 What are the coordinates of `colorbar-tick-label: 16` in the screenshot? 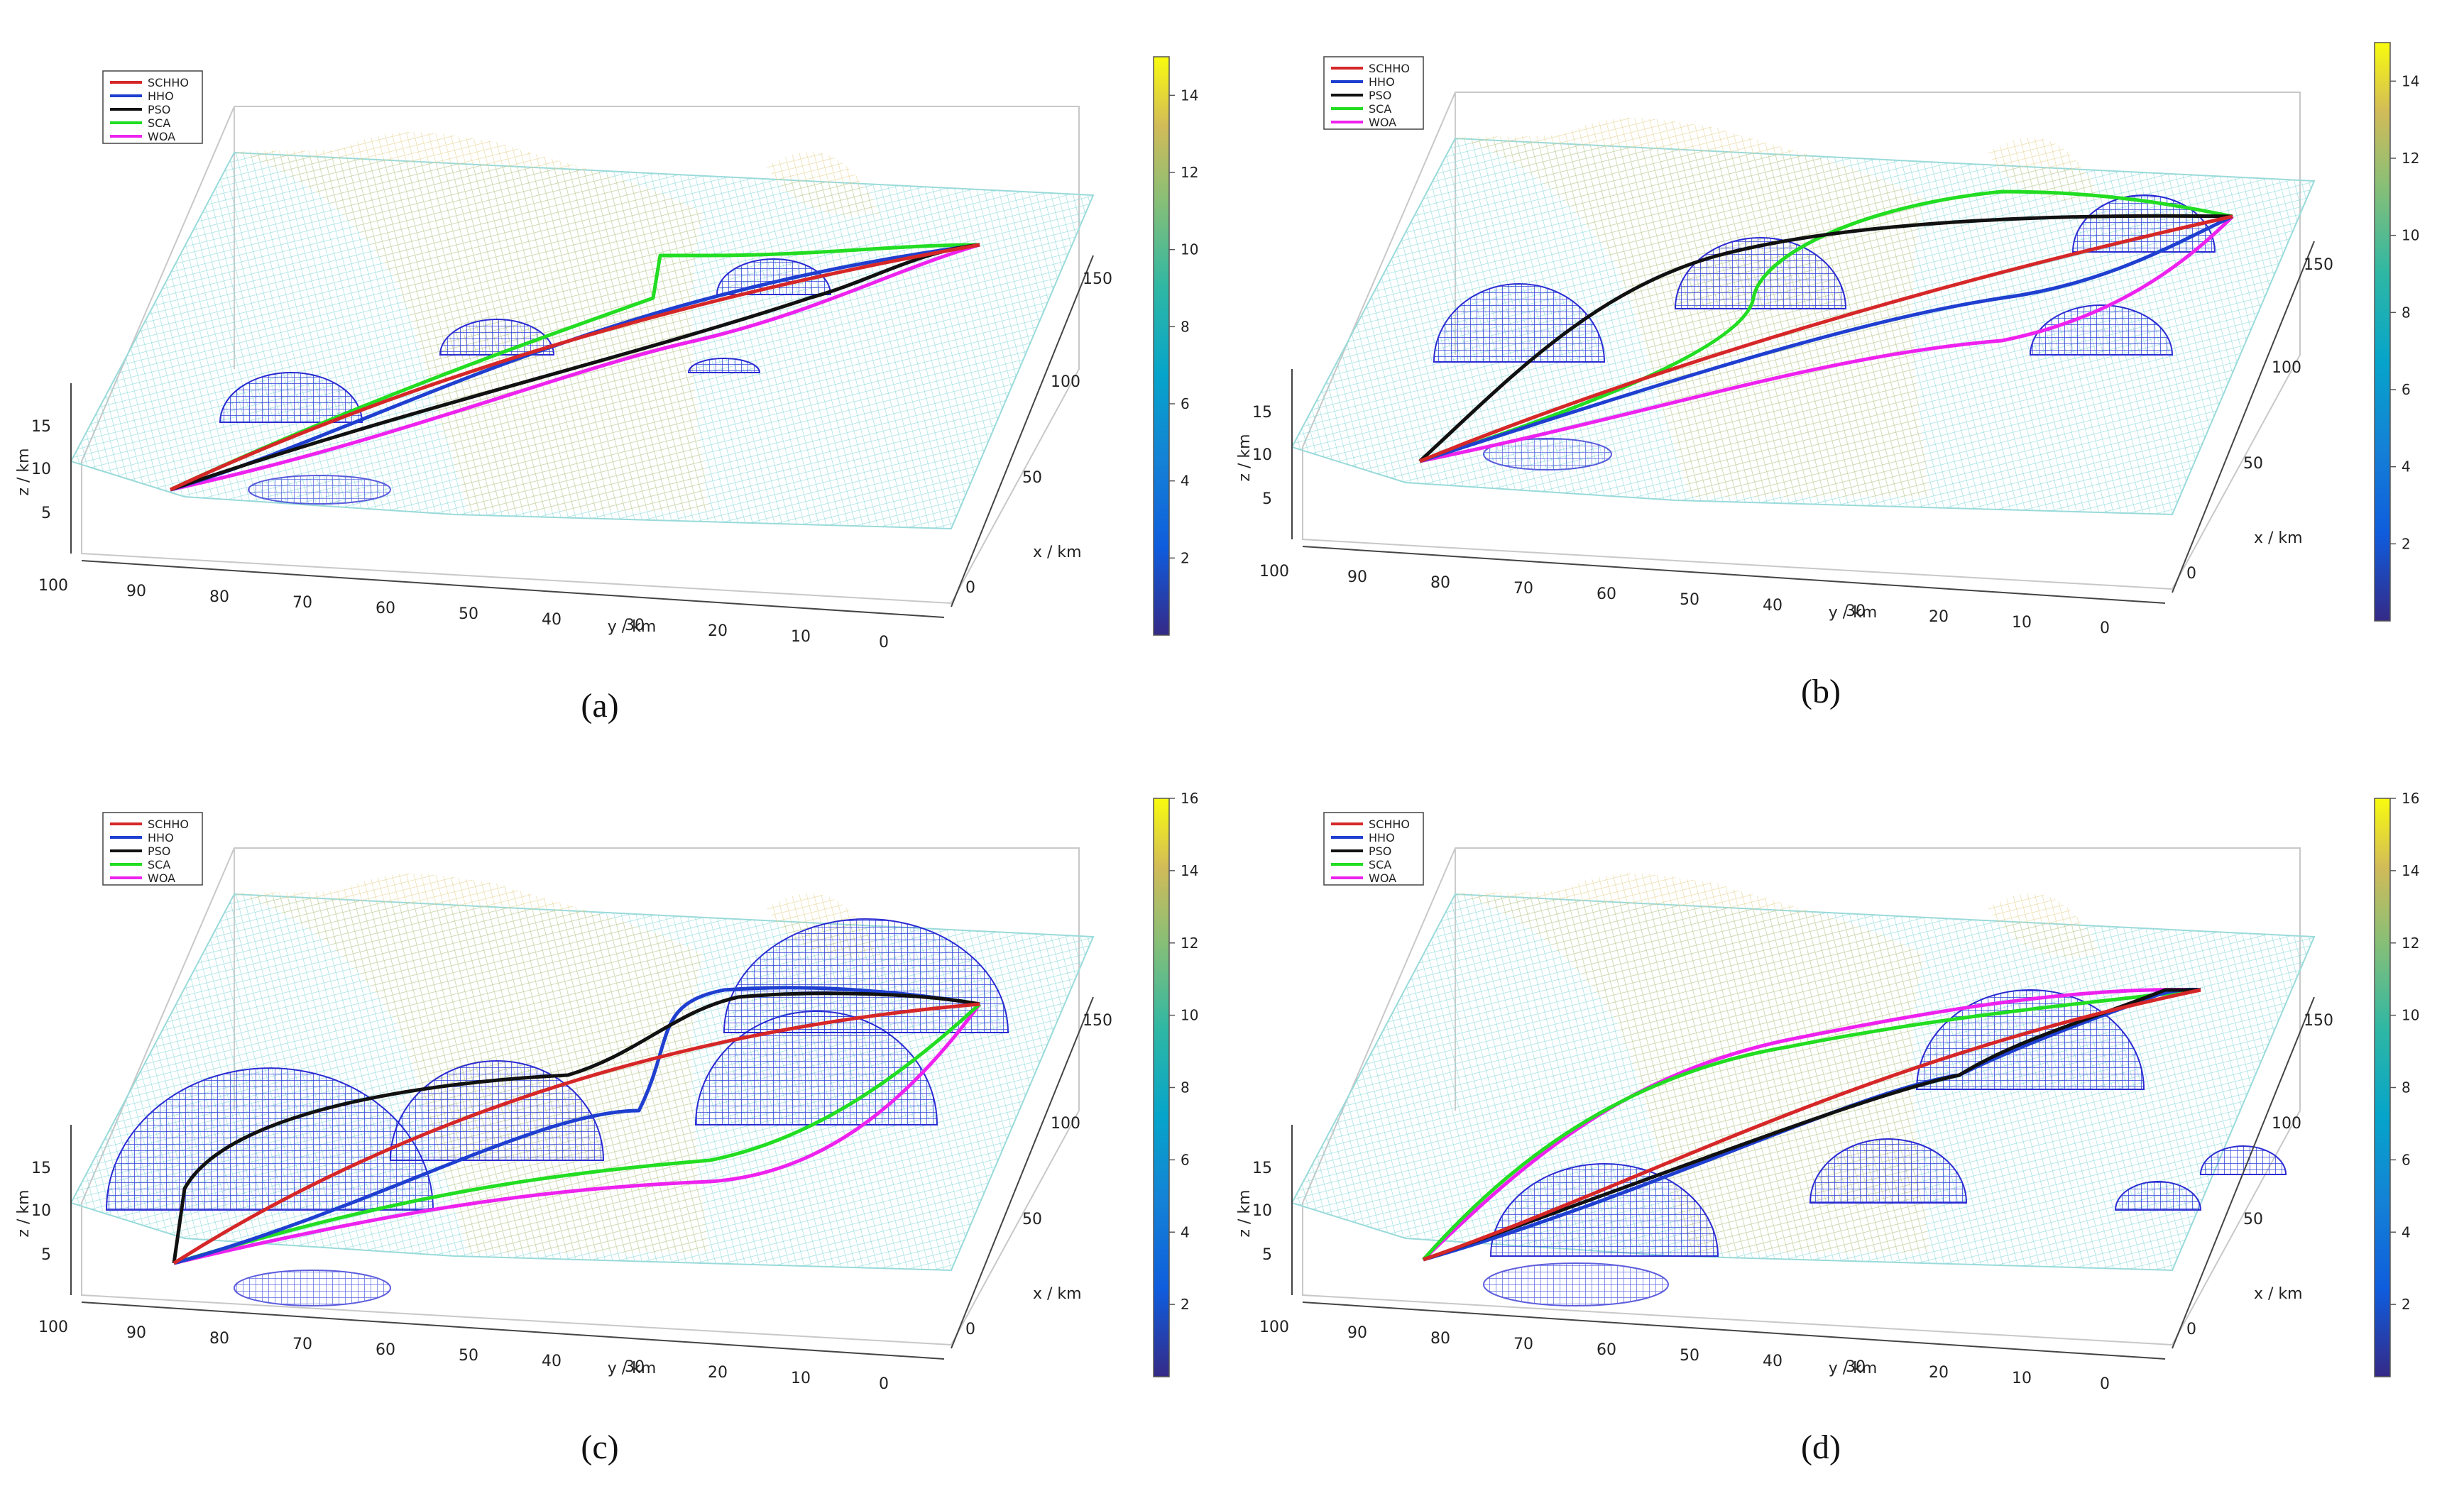 It's located at (1189, 798).